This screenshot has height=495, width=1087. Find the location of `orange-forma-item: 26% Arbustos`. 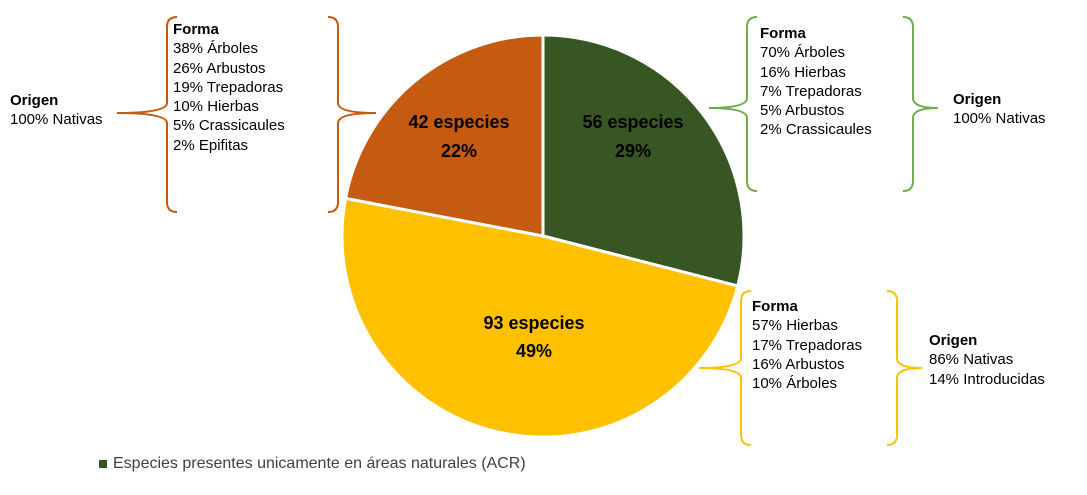

orange-forma-item: 26% Arbustos is located at coordinates (219, 68).